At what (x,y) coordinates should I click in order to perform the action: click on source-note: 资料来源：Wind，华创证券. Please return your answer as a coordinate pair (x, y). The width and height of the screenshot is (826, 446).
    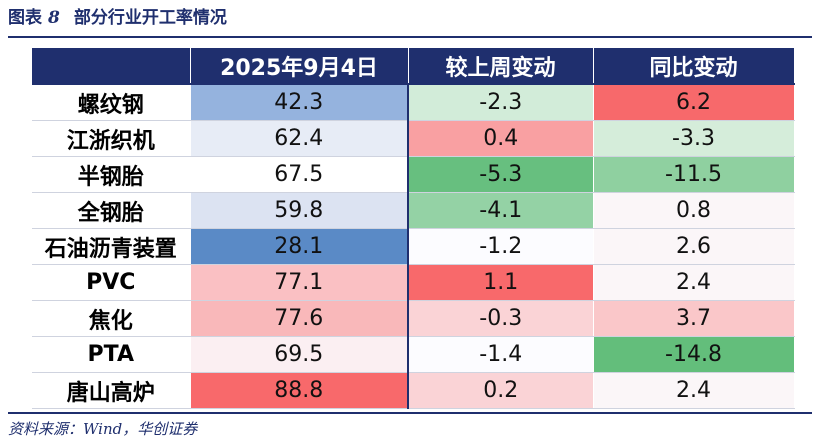
    Looking at the image, I should click on (103, 429).